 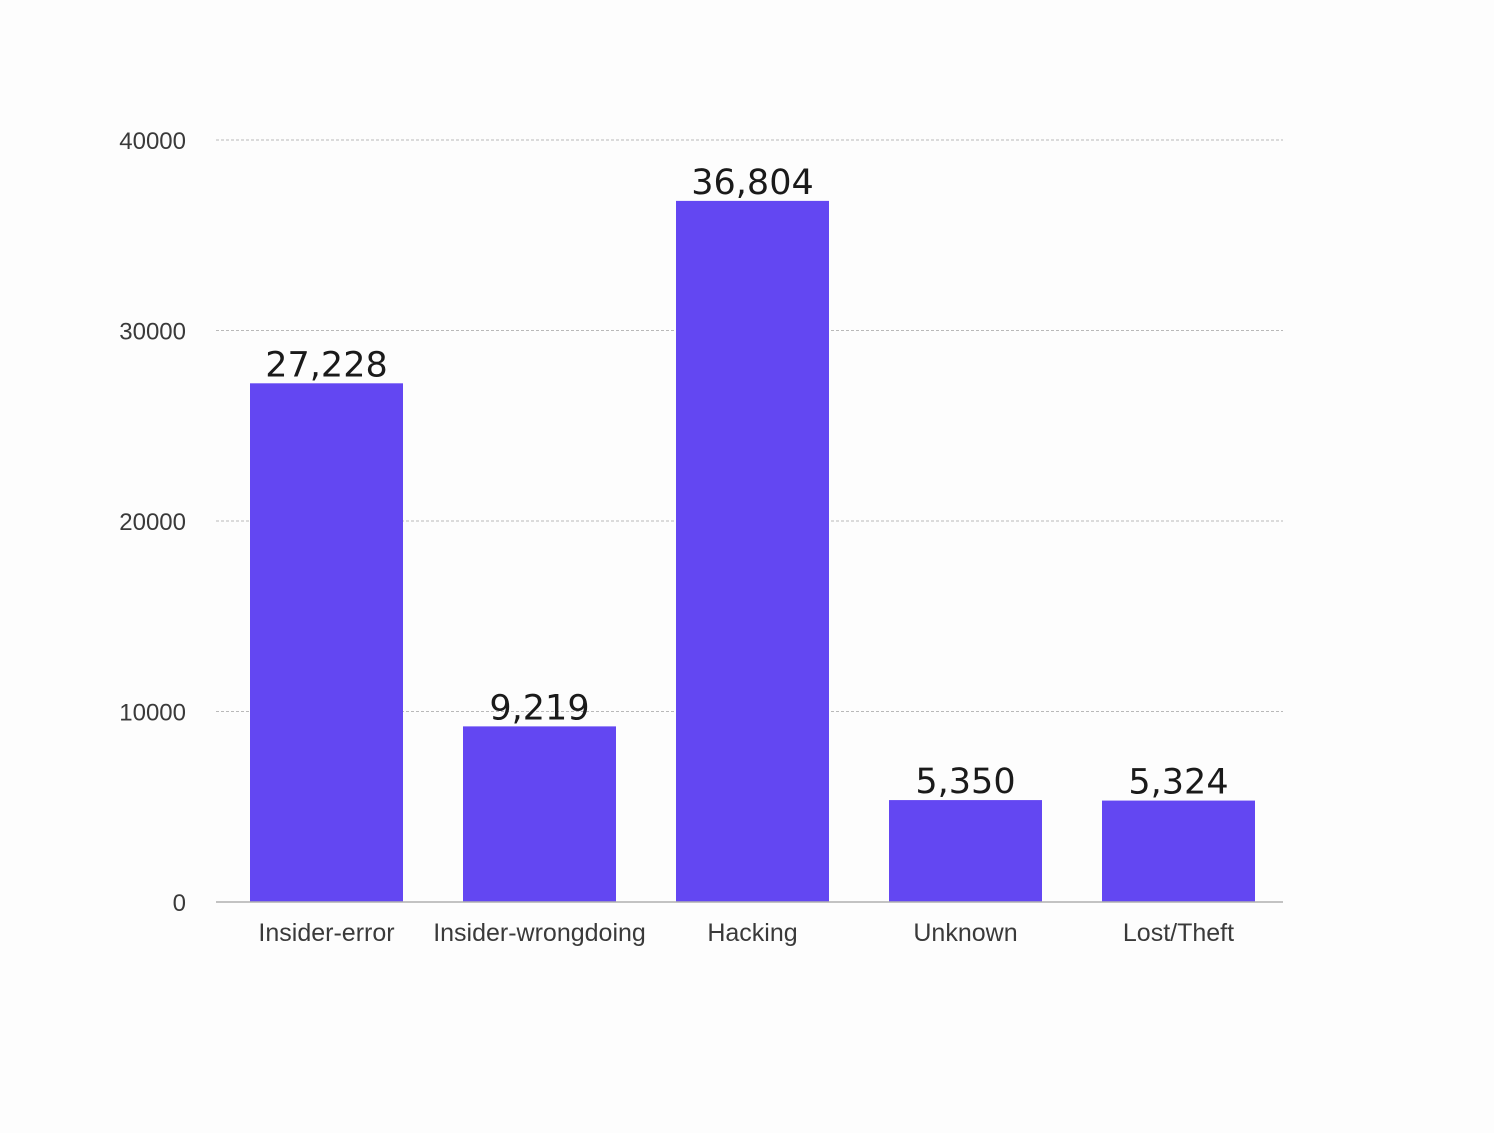 I want to click on bar-value-label: 9,219, so click(x=539, y=708).